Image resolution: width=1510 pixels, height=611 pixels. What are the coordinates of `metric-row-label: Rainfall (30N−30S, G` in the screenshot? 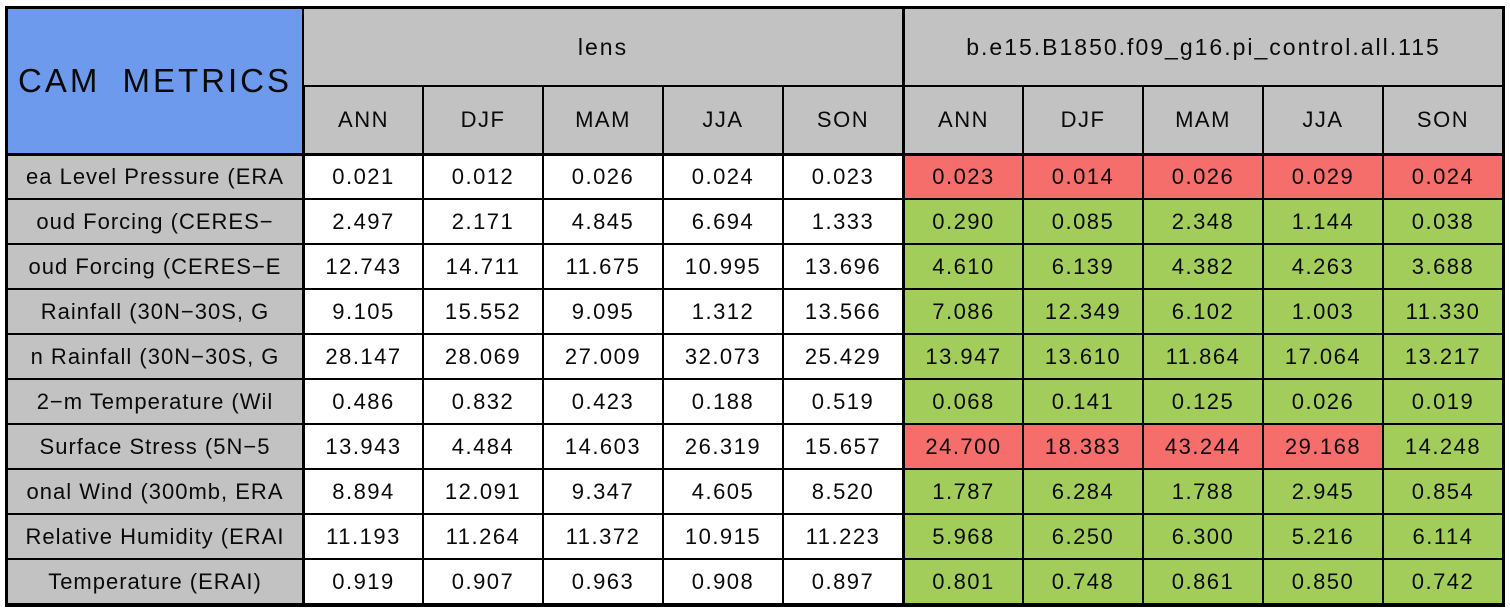 It's located at (155, 311).